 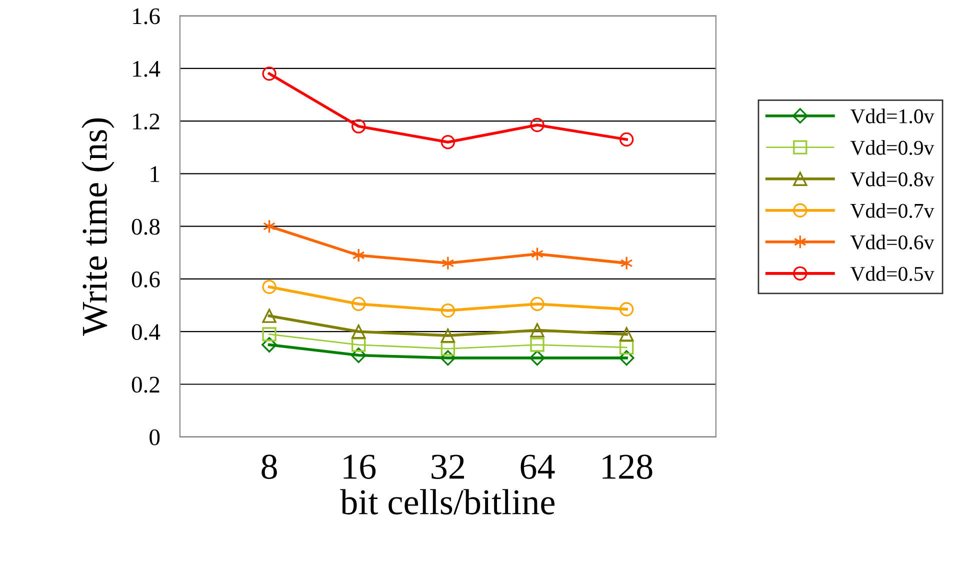 What do you see at coordinates (892, 147) in the screenshot?
I see `legend-label: Vdd=0.9v` at bounding box center [892, 147].